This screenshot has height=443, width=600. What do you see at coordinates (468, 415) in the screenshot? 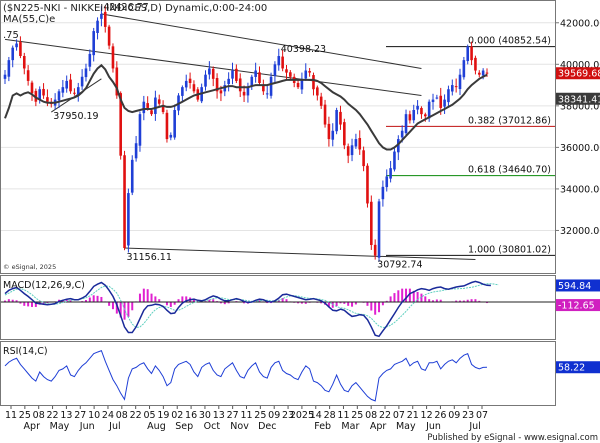
I see `x-tick-label: 23` at bounding box center [468, 415].